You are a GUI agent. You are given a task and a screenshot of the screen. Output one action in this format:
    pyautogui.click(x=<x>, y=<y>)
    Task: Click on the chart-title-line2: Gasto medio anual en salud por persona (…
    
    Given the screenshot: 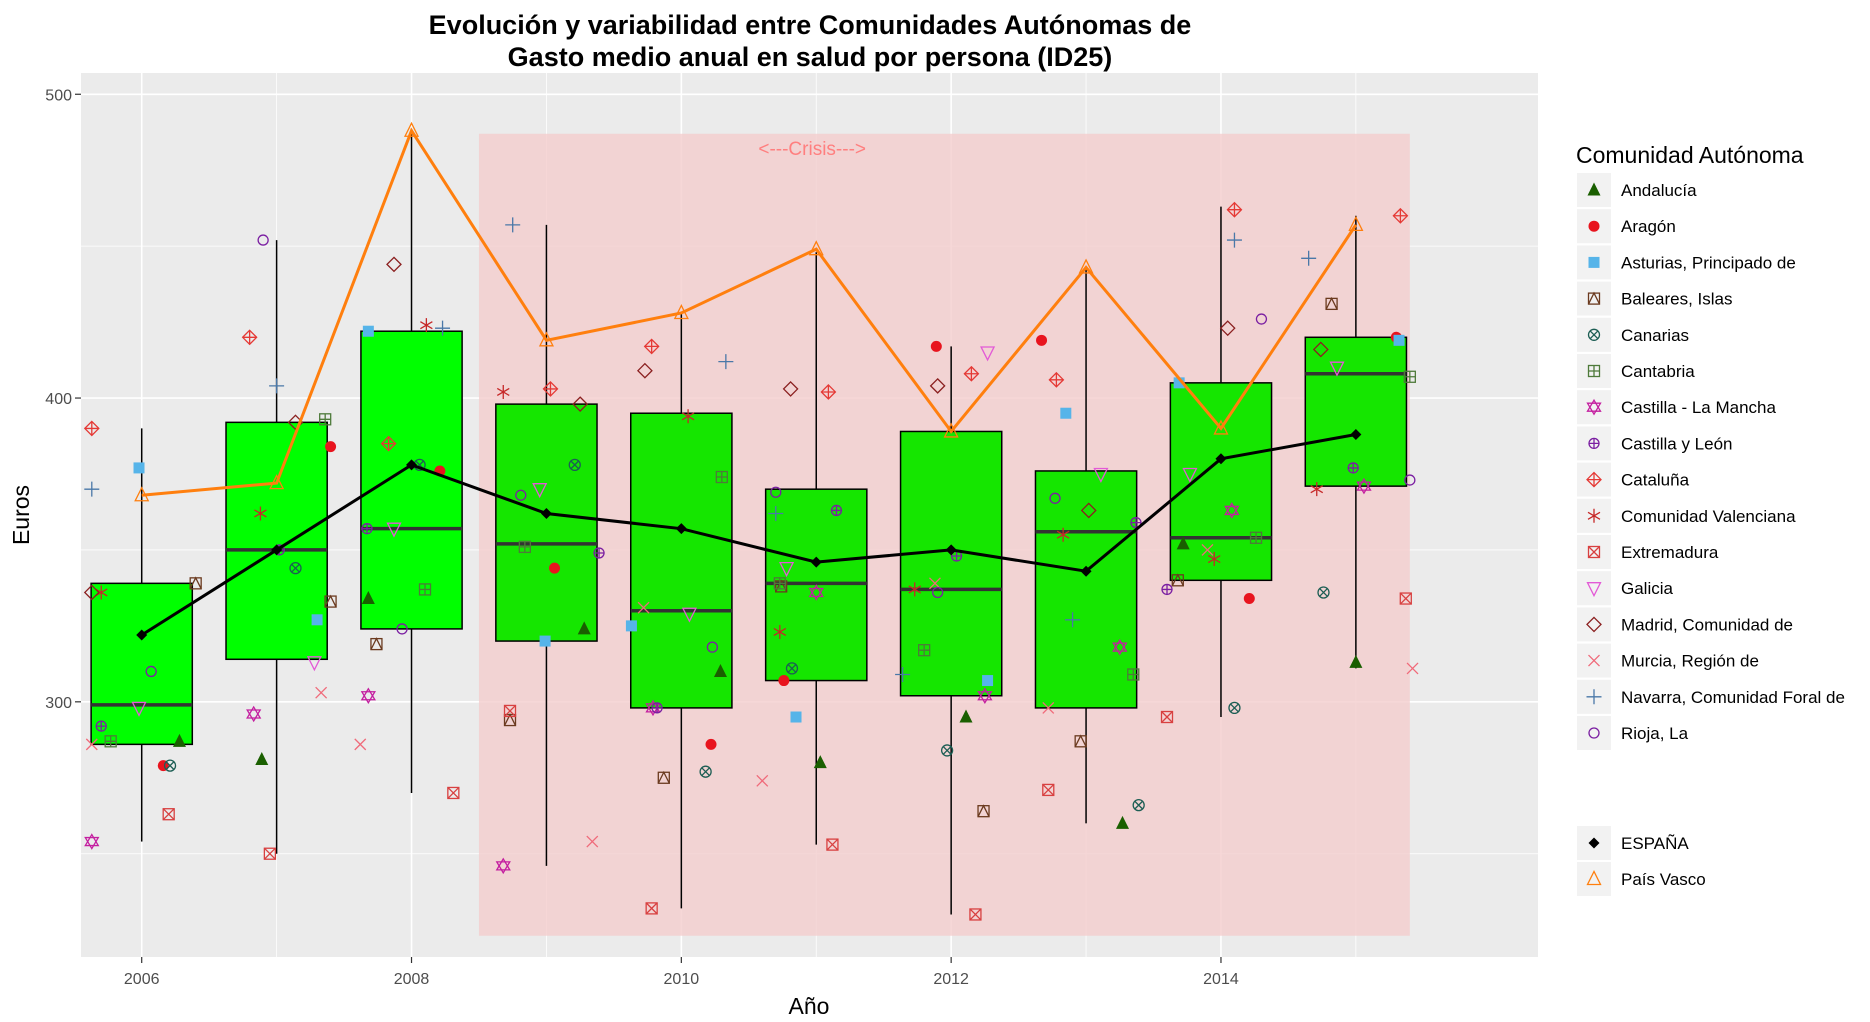 What is the action you would take?
    pyautogui.click(x=810, y=57)
    